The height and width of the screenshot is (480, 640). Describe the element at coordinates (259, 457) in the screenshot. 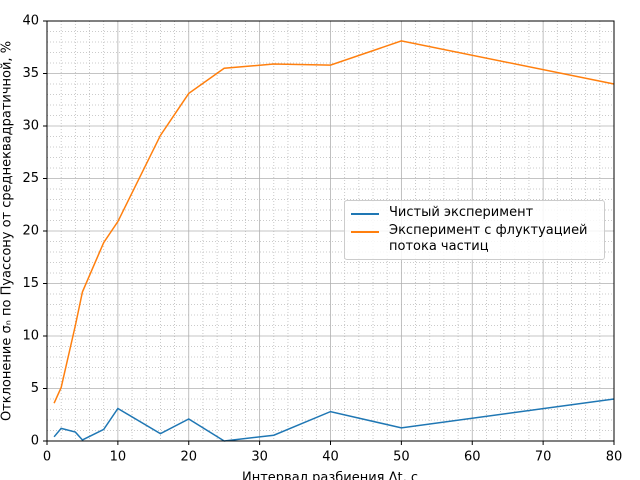

I see `x-tick-label: 30` at that location.